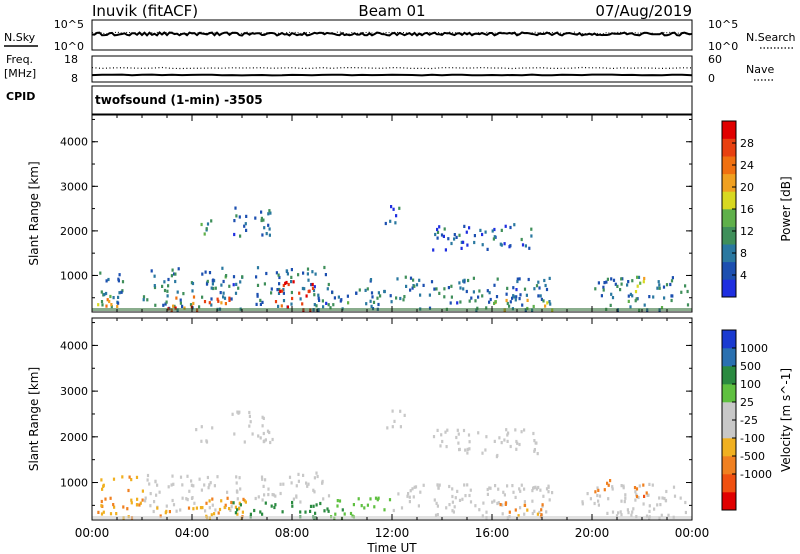  What do you see at coordinates (391, 547) in the screenshot?
I see `x-axis-label: Time UT` at bounding box center [391, 547].